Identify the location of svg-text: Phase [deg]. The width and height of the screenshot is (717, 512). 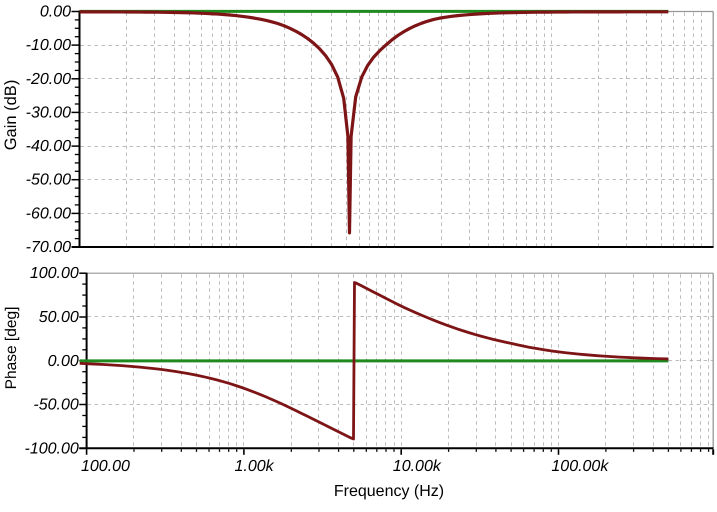
(11, 348).